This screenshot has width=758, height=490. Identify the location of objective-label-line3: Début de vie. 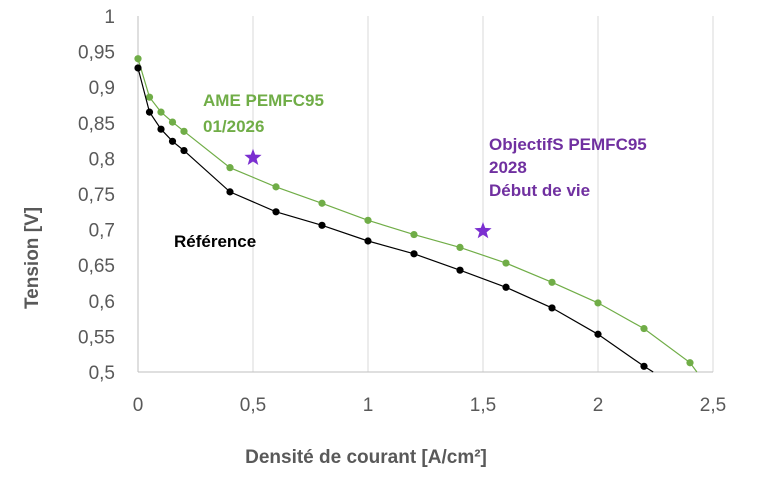
(539, 190).